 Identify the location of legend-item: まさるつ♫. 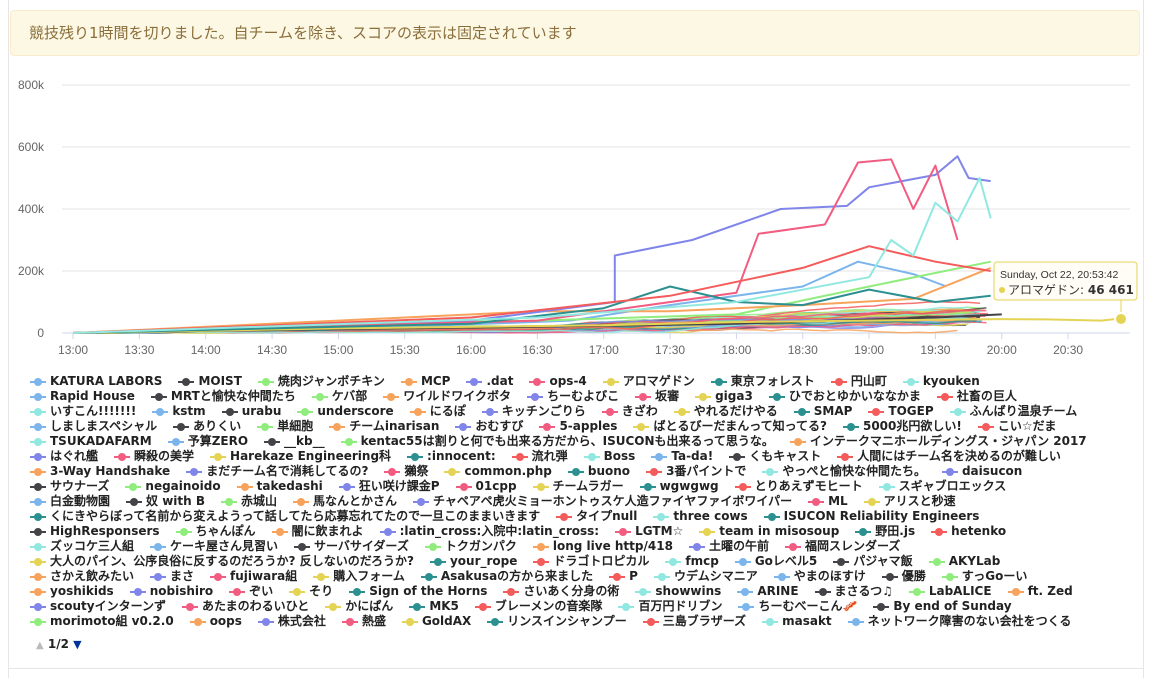
(853, 591).